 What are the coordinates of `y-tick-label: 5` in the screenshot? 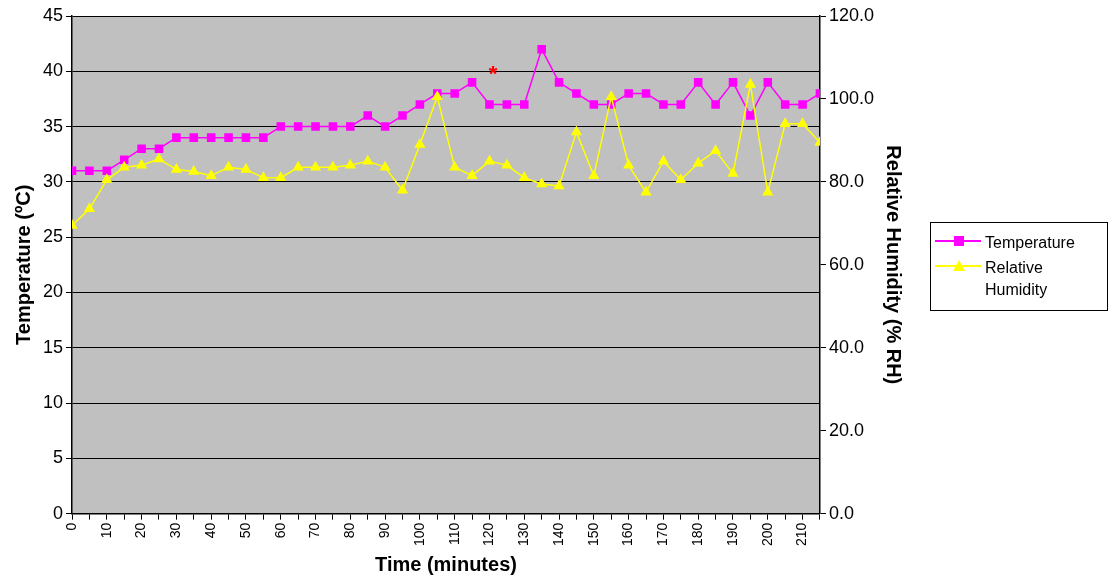 It's located at (58, 457).